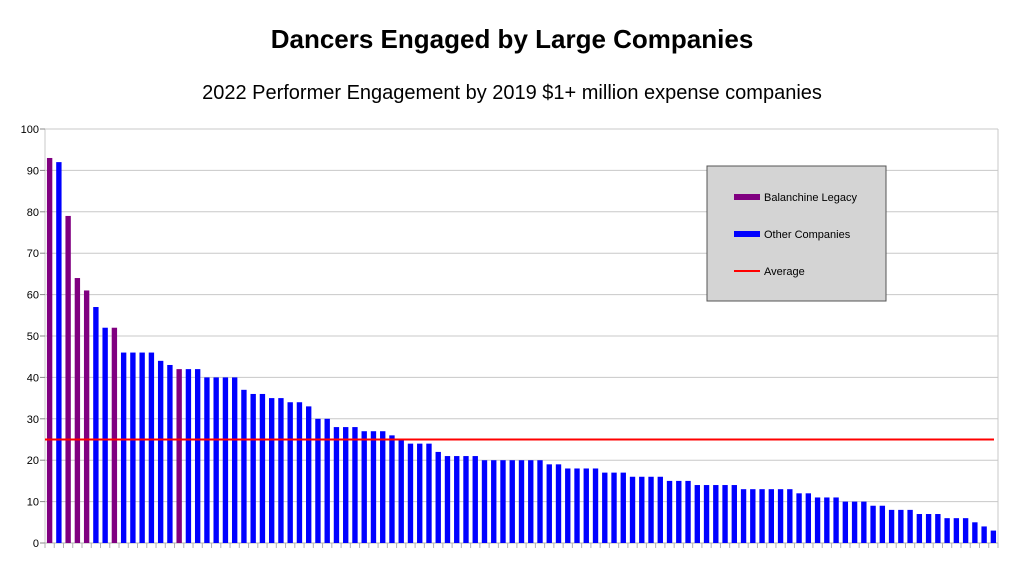  What do you see at coordinates (33, 461) in the screenshot?
I see `y-tick-label: 20` at bounding box center [33, 461].